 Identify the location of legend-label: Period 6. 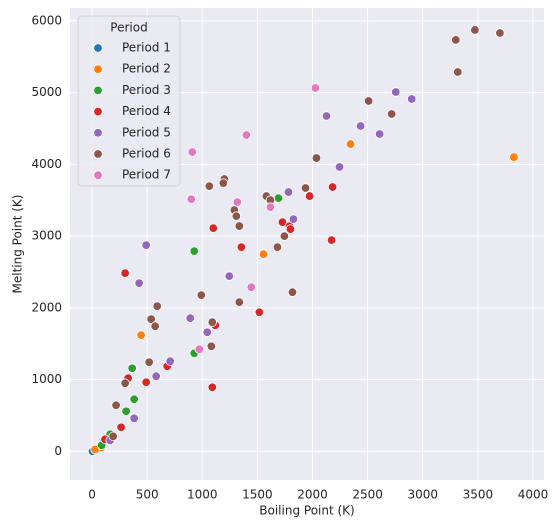
(146, 154).